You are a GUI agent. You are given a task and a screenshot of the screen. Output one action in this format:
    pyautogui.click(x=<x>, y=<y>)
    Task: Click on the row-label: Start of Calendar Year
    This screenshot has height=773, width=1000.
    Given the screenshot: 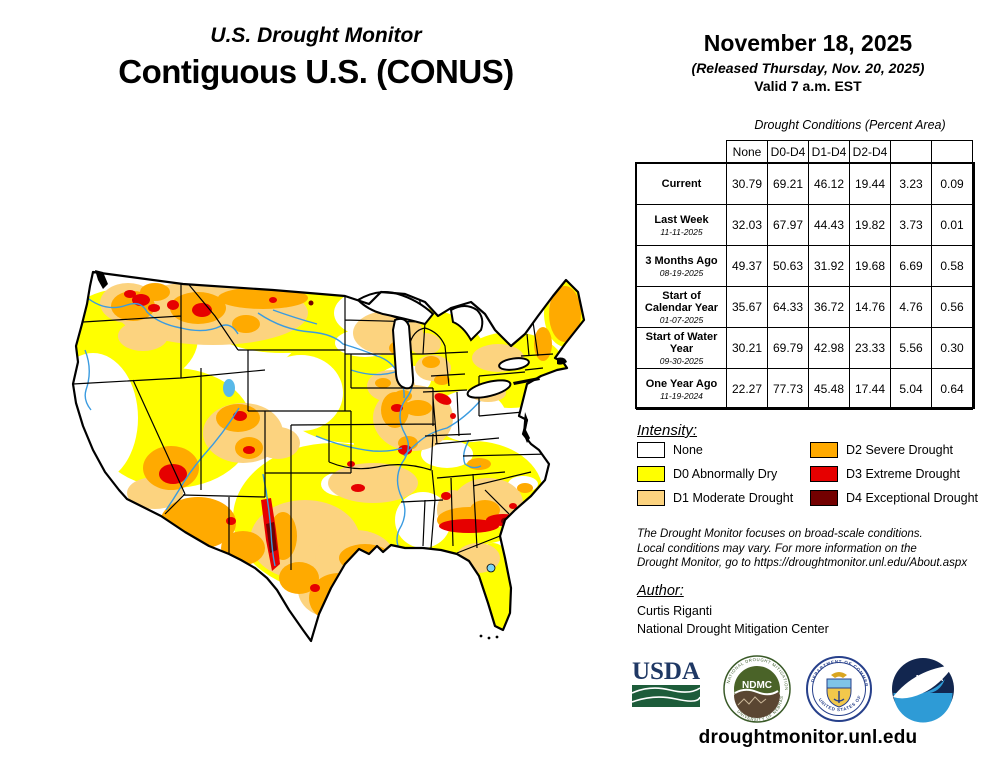 What is the action you would take?
    pyautogui.click(x=681, y=301)
    